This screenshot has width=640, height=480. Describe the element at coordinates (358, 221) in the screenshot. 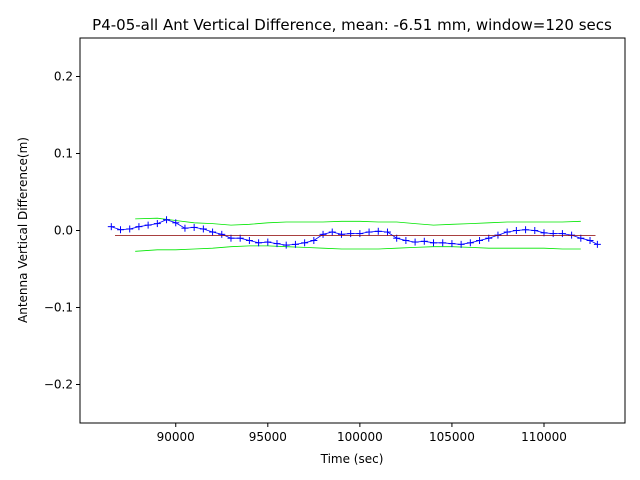

I see `upper-band-line` at that location.